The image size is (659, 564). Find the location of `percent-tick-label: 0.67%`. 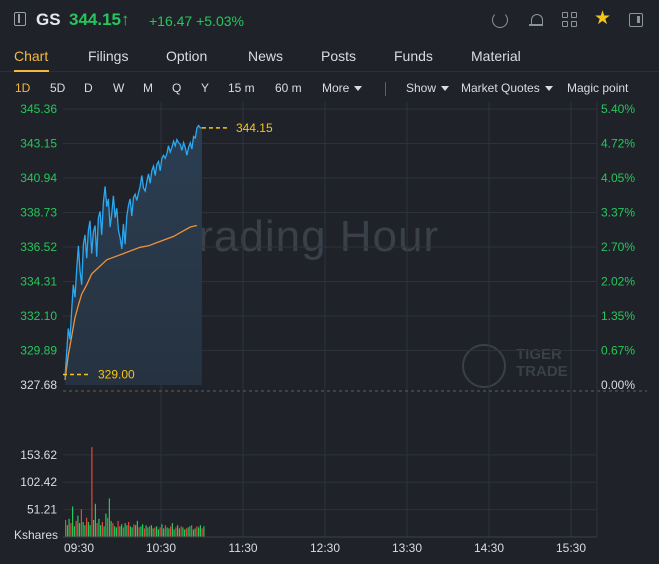

percent-tick-label: 0.67% is located at coordinates (618, 351).